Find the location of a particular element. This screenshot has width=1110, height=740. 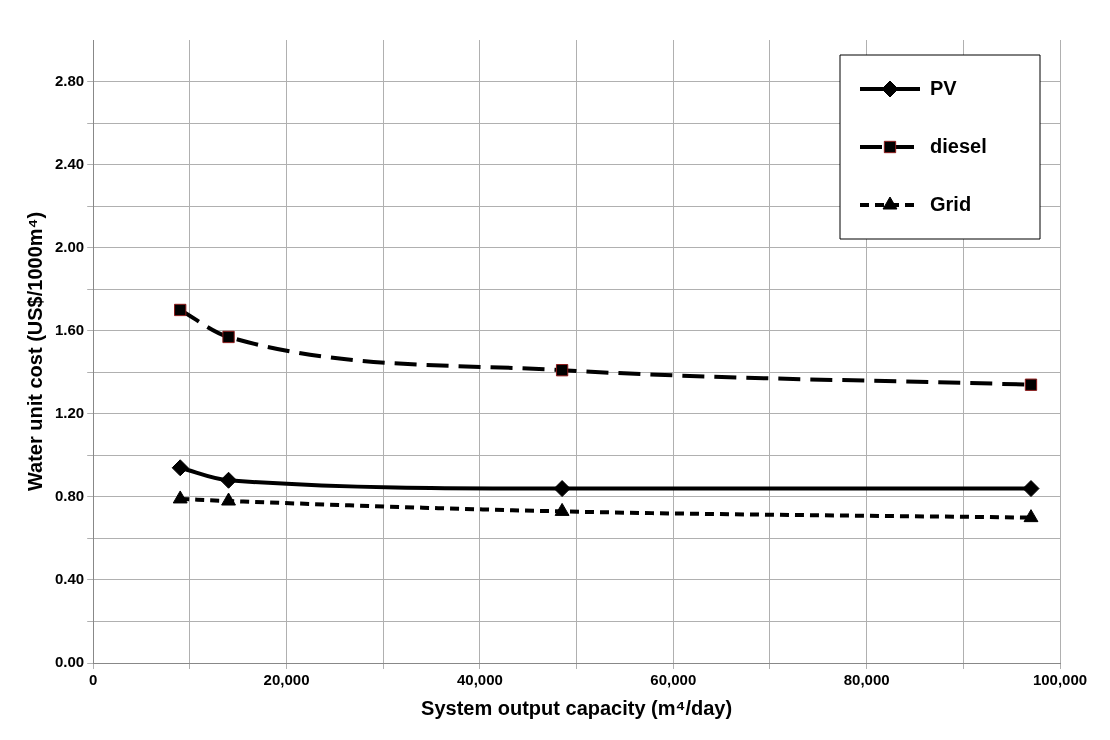

x-tick-label: 80,000 is located at coordinates (866, 680).